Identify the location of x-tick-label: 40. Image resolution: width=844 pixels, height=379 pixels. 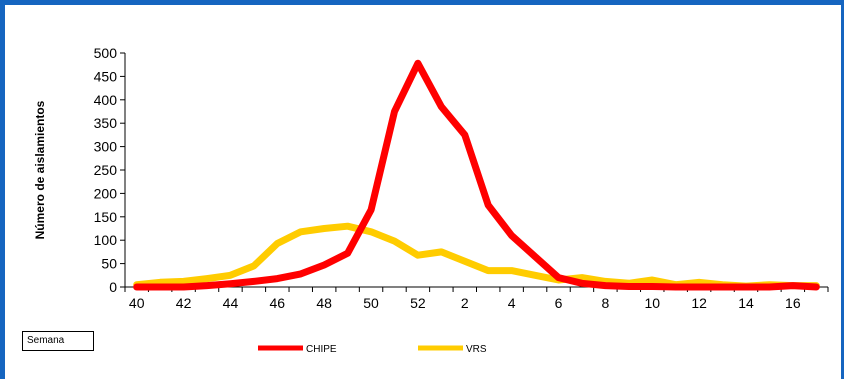
(137, 303).